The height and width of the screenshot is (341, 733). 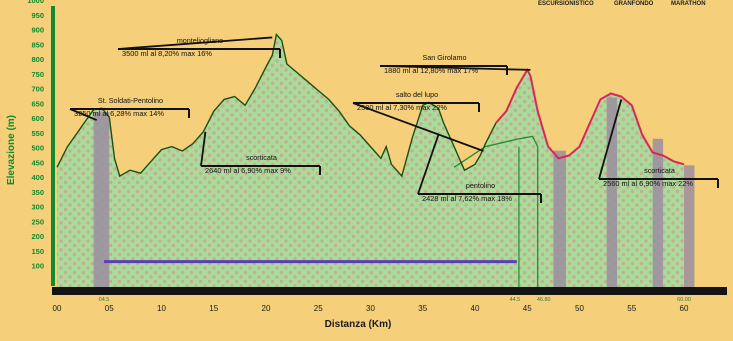 What do you see at coordinates (590, 116) in the screenshot?
I see `marathon-line` at bounding box center [590, 116].